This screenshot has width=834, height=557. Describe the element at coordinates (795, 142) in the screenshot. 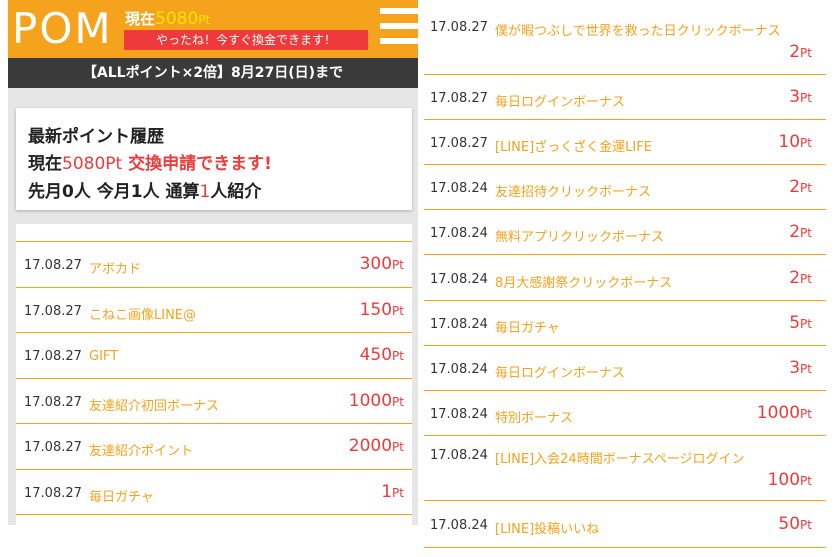

I see `history-points: 10Pt` at that location.